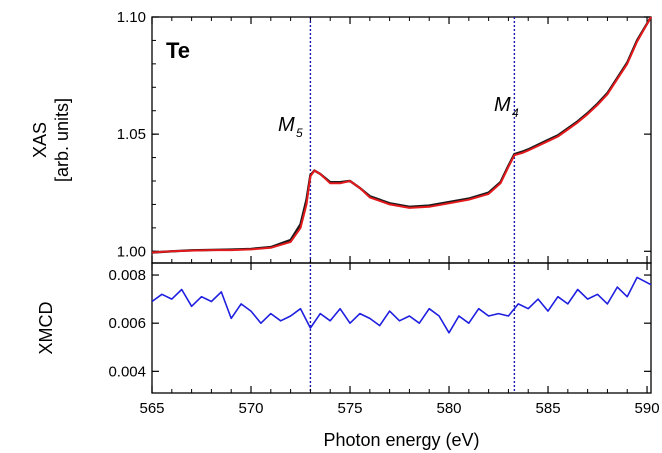  I want to click on xmcd-series-line, so click(401, 305).